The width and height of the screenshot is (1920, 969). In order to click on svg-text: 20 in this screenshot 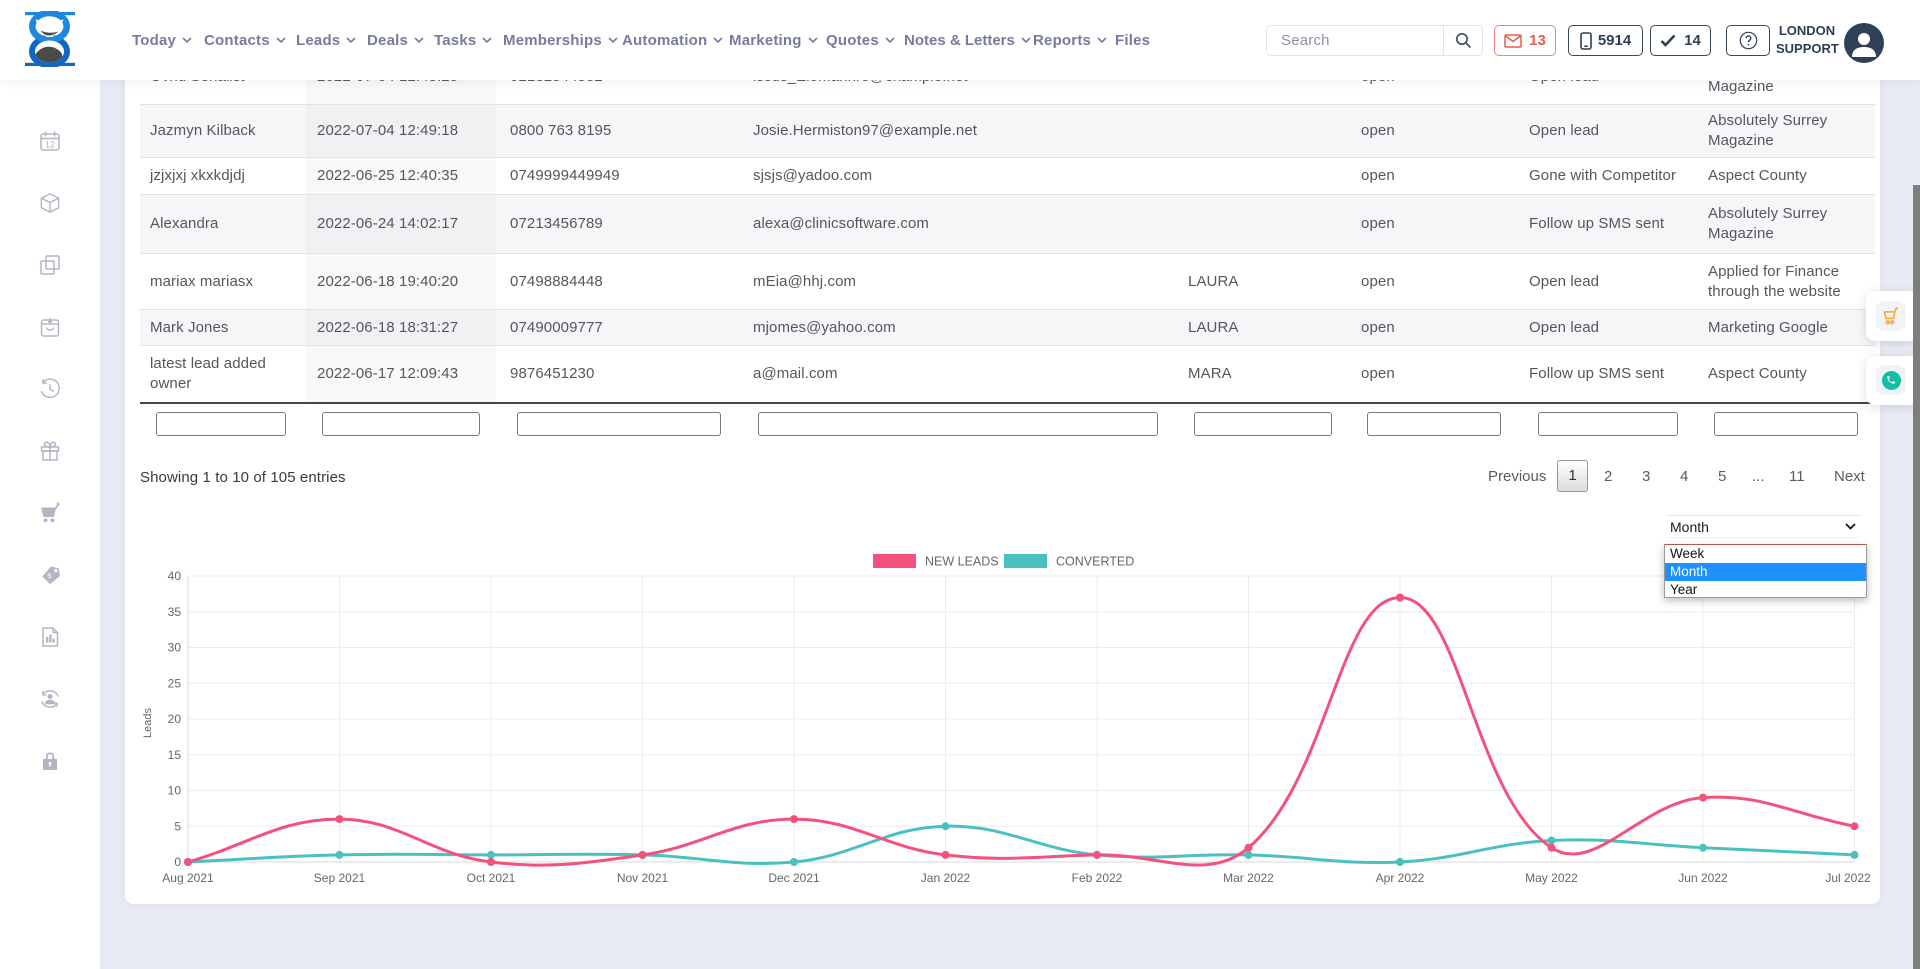, I will do `click(175, 719)`.